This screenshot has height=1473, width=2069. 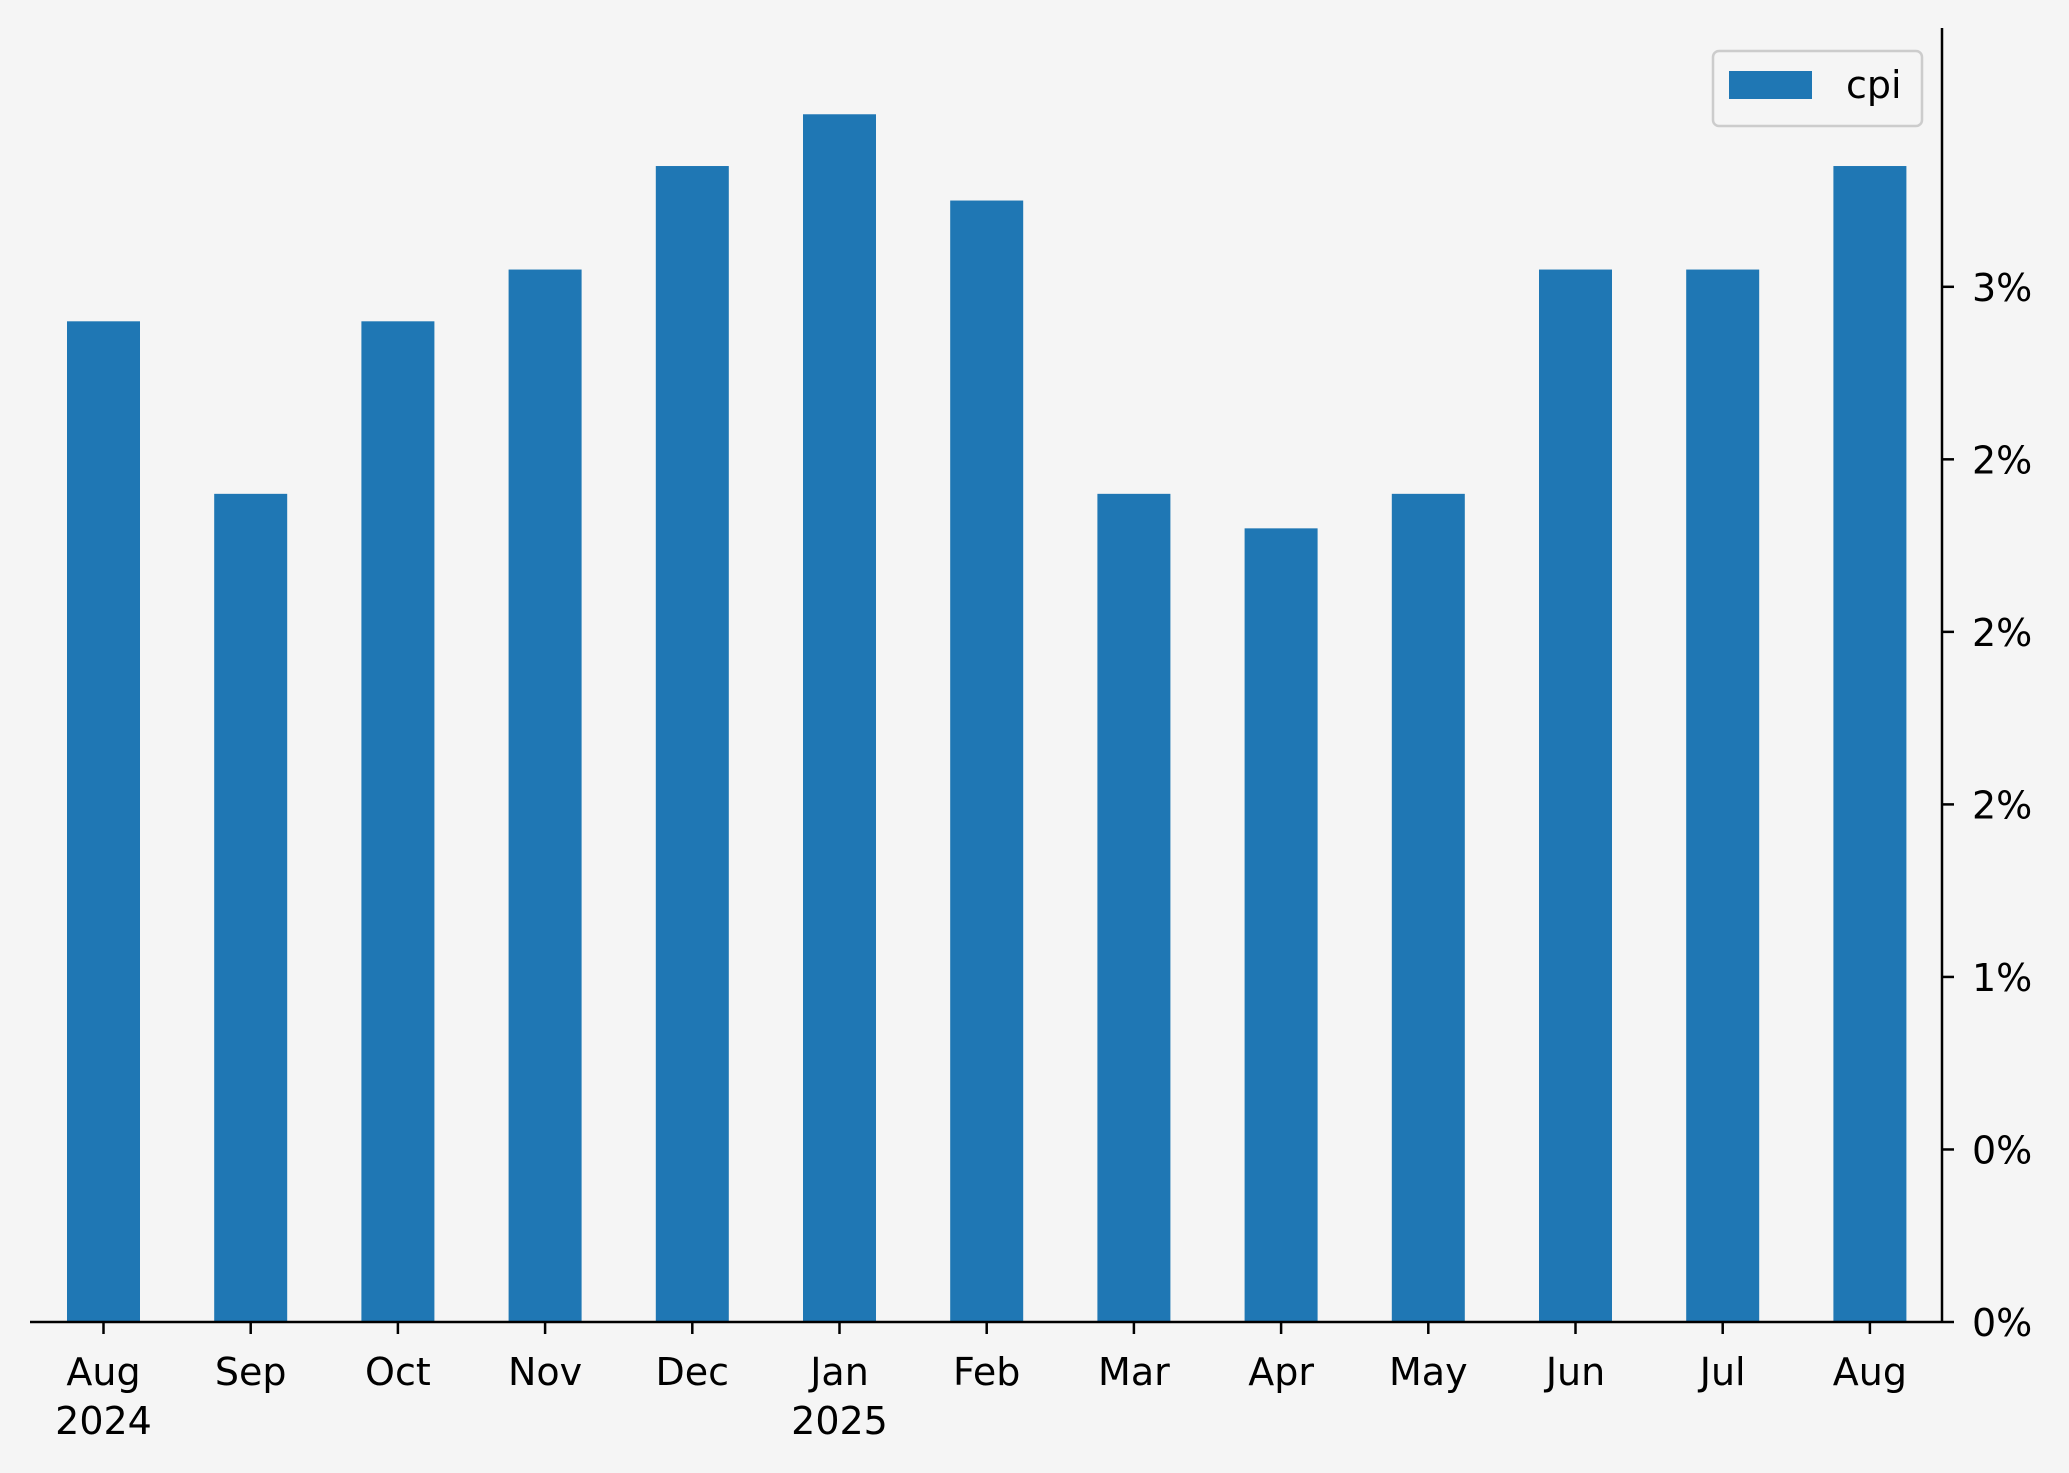 I want to click on x-tick-label: Jun, so click(x=1574, y=1372).